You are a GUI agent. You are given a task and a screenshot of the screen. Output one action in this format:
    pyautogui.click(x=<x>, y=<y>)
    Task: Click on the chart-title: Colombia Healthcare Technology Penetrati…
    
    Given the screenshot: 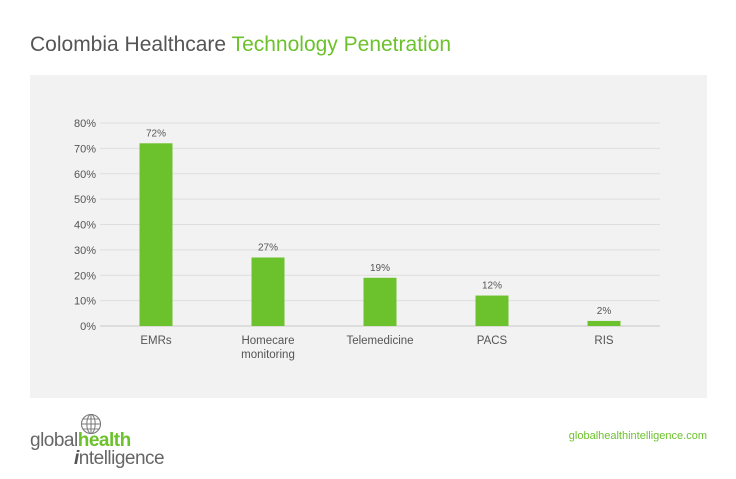 What is the action you would take?
    pyautogui.click(x=240, y=45)
    